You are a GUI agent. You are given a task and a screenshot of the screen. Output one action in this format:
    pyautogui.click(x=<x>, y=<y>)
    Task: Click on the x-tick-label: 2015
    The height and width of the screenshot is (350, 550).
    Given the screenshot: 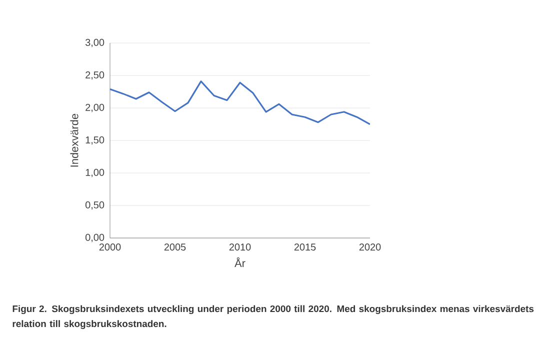 What is the action you would take?
    pyautogui.click(x=305, y=247)
    